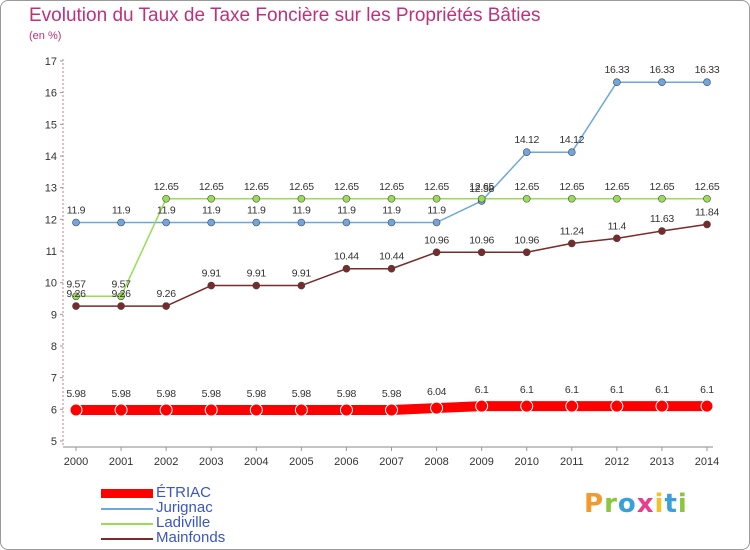 Image resolution: width=750 pixels, height=550 pixels. What do you see at coordinates (662, 219) in the screenshot?
I see `data-label: 11.63` at bounding box center [662, 219].